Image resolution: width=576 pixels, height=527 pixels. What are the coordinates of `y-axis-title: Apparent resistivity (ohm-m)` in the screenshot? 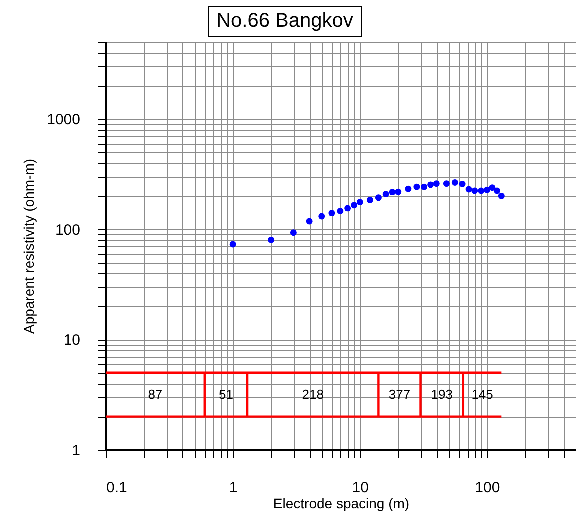 It's located at (29, 246).